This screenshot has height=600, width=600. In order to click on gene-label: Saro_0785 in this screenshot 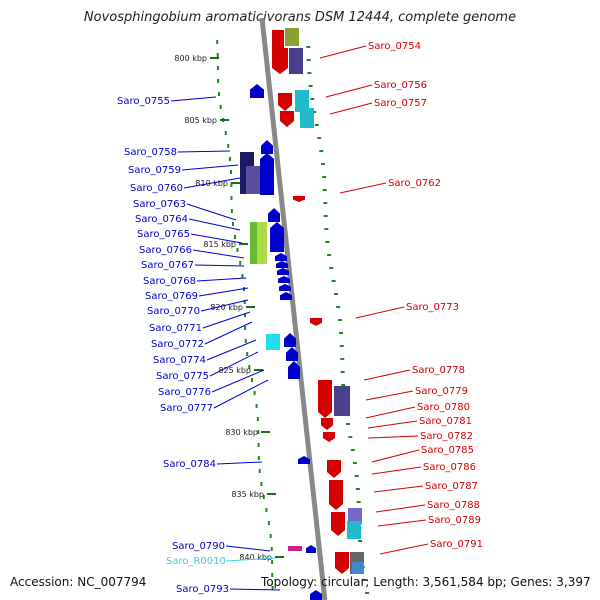, I will do `click(447, 450)`.